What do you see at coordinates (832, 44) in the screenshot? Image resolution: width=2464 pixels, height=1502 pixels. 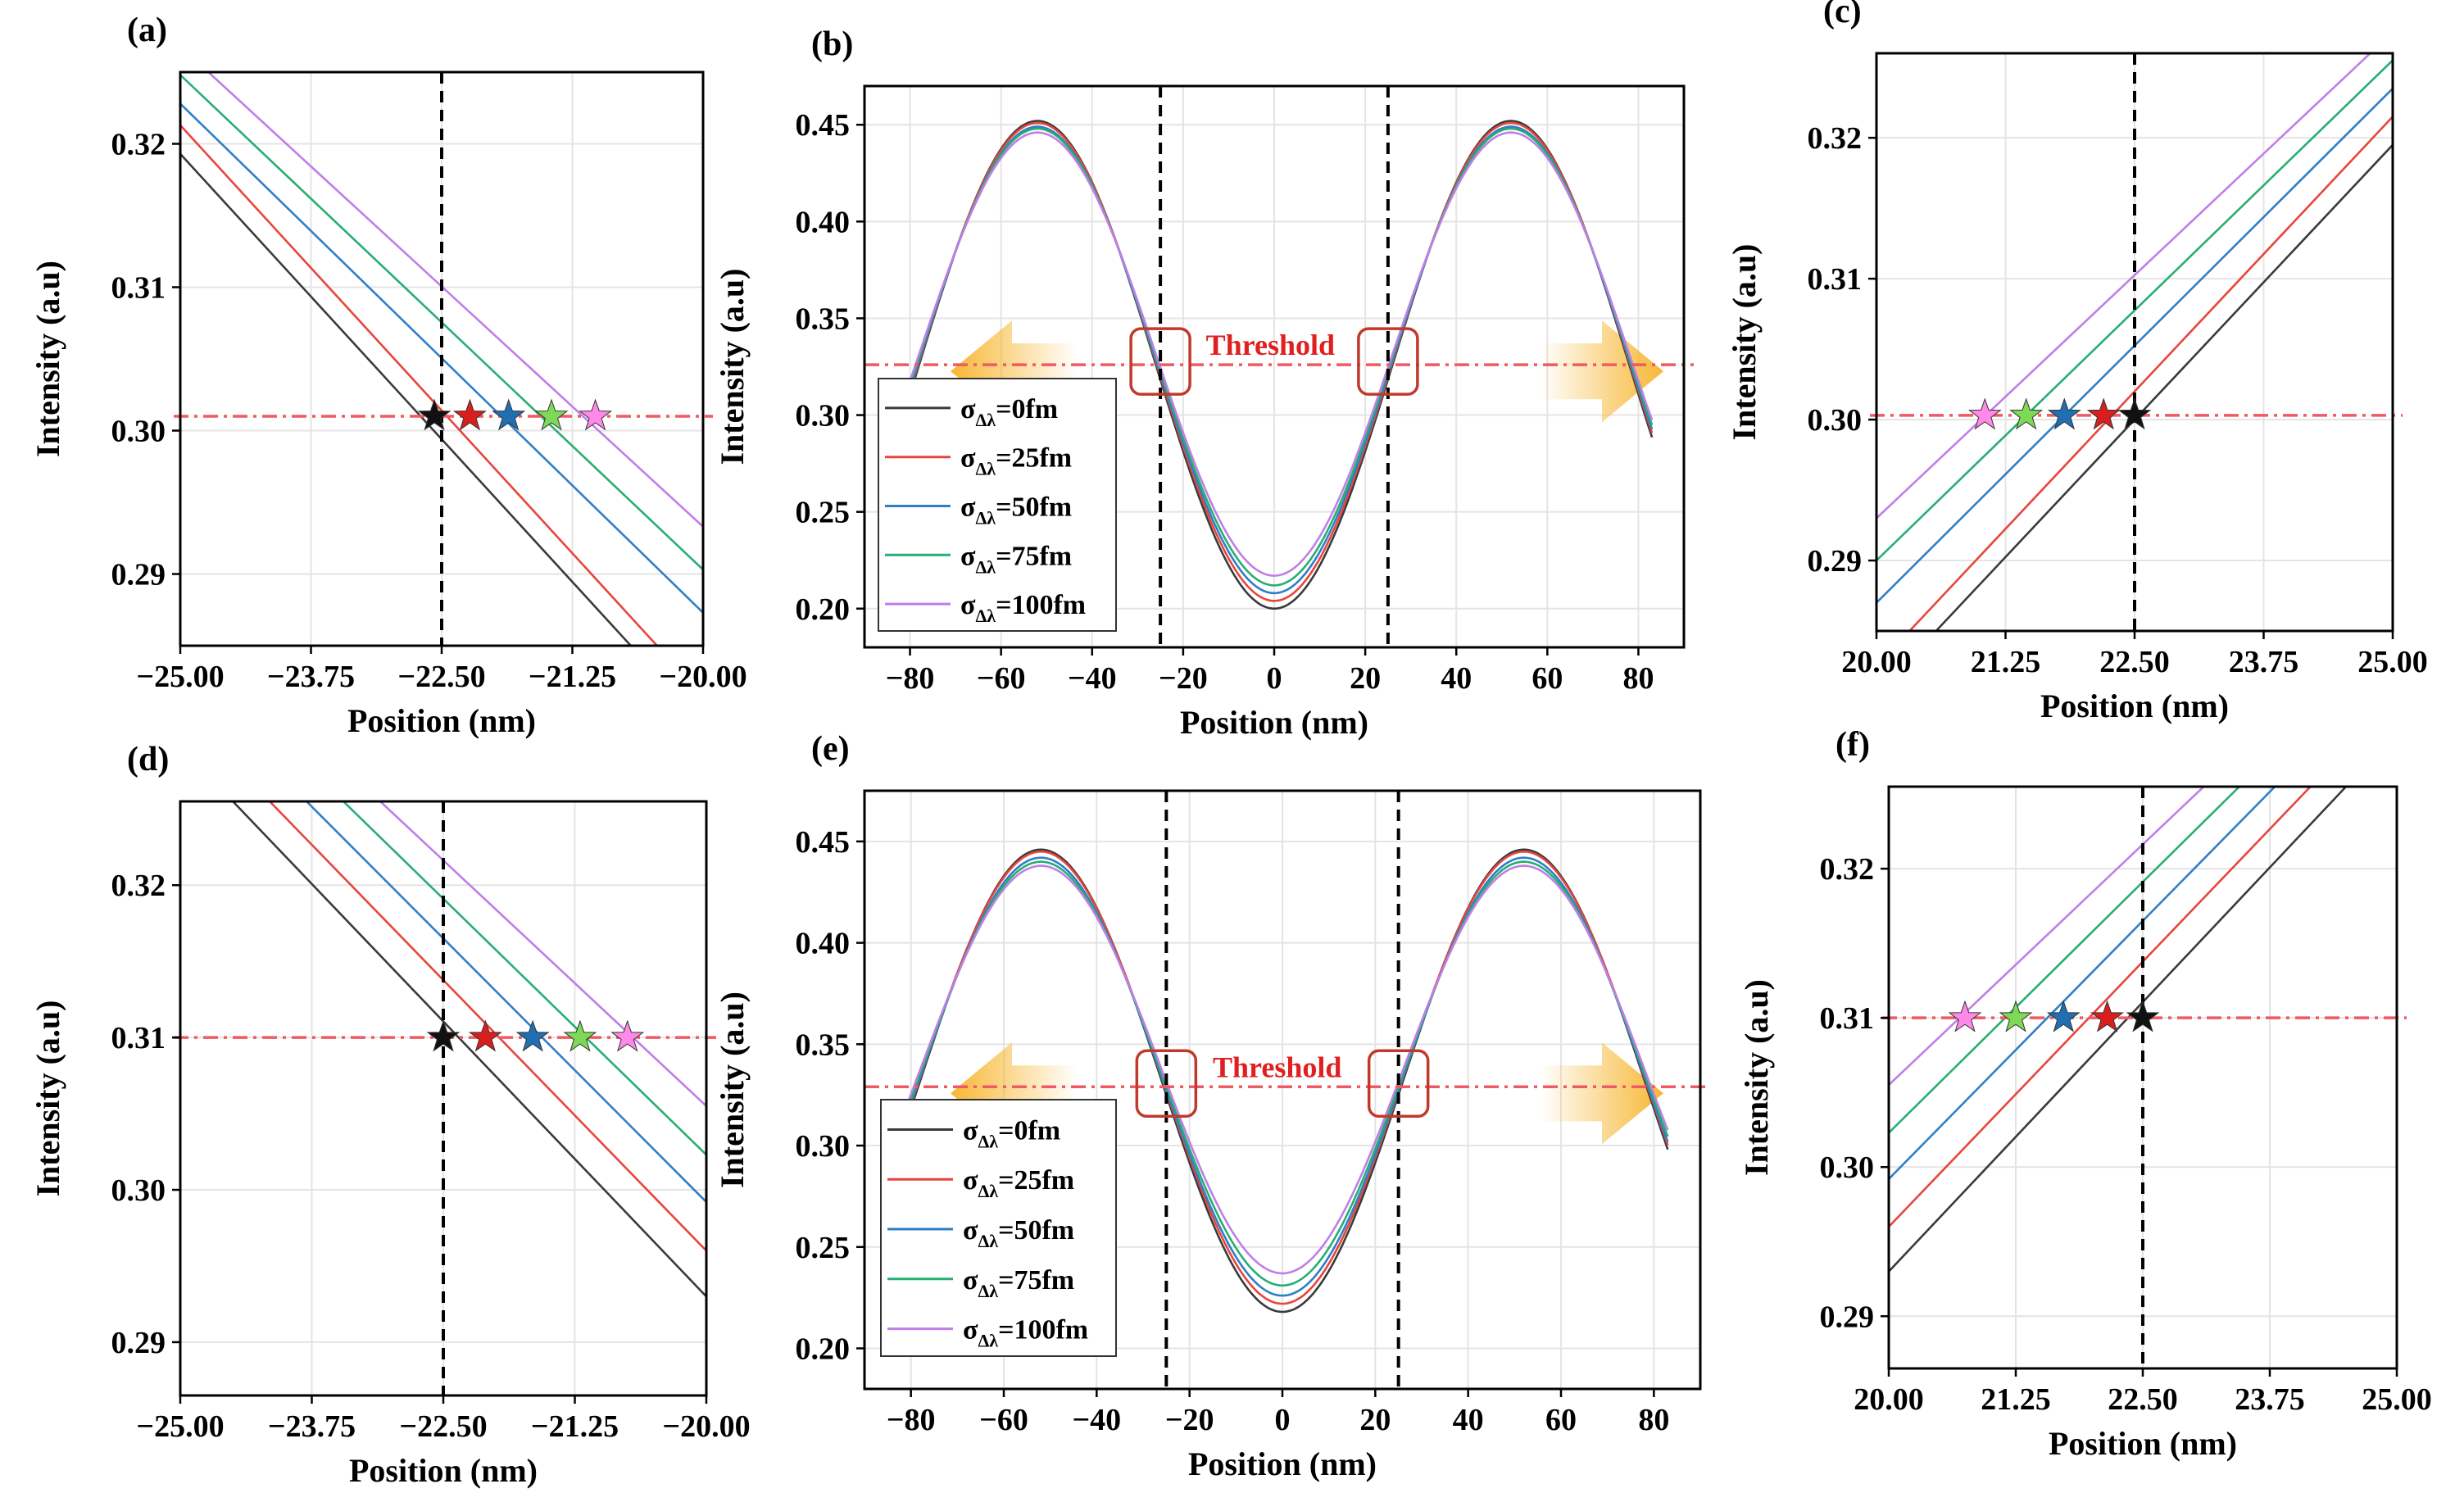 I see `panel-label: (b)` at bounding box center [832, 44].